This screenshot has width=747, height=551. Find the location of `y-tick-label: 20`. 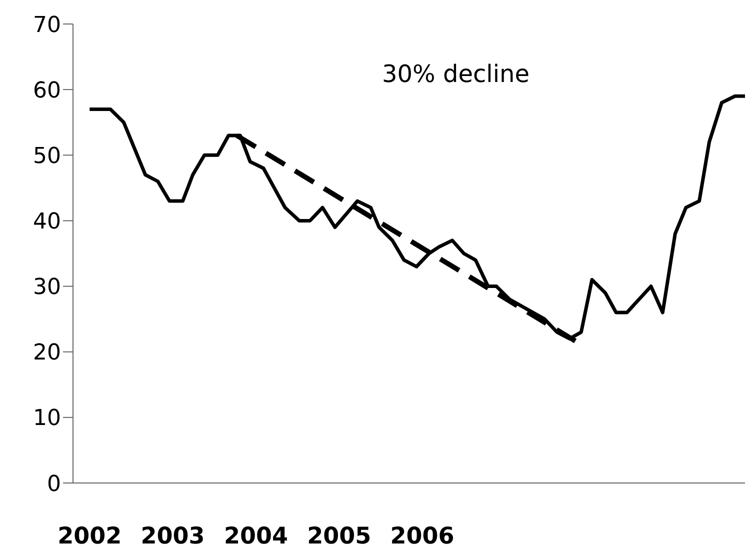

y-tick-label: 20 is located at coordinates (47, 353).